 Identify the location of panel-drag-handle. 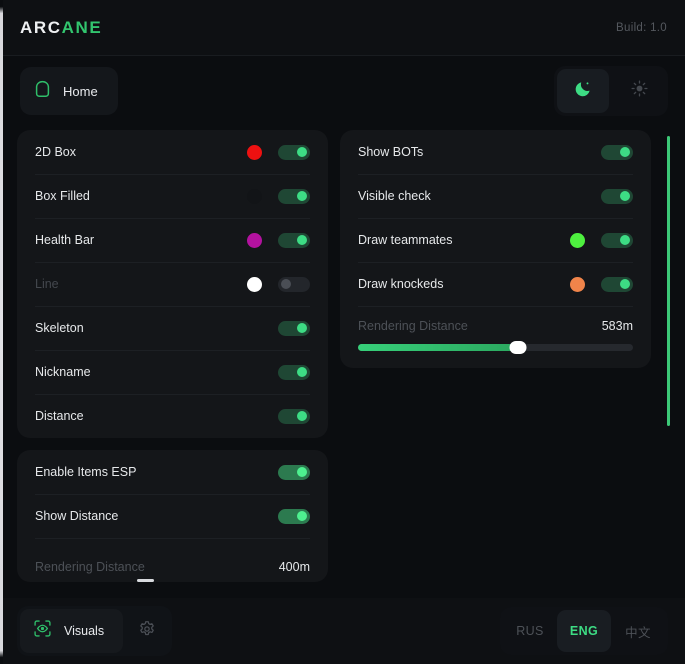
(145, 580).